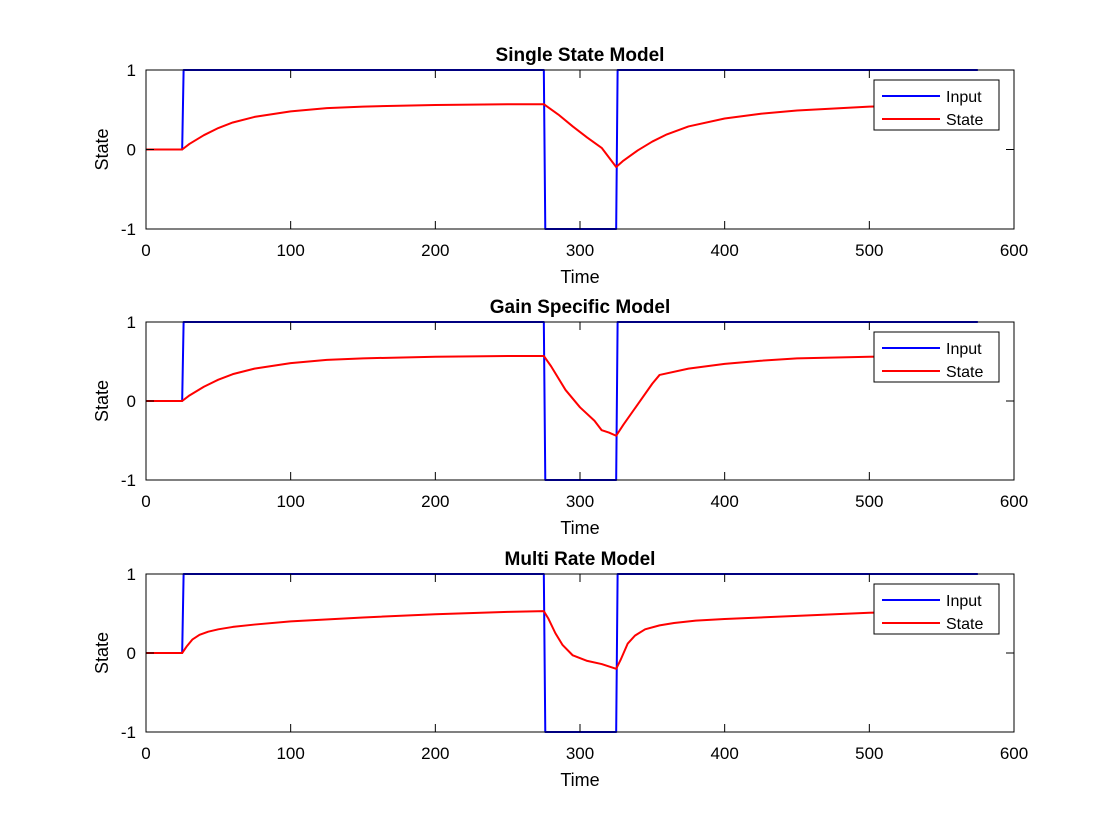 The height and width of the screenshot is (840, 1120). I want to click on chart-title: Multi Rate Model, so click(580, 559).